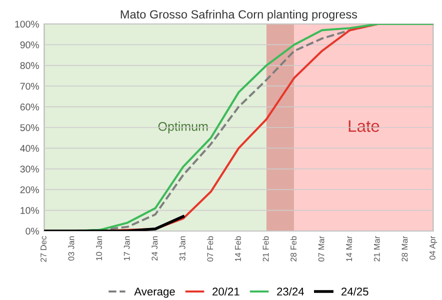  Describe the element at coordinates (29, 86) in the screenshot. I see `y-tick-label: 70%` at that location.